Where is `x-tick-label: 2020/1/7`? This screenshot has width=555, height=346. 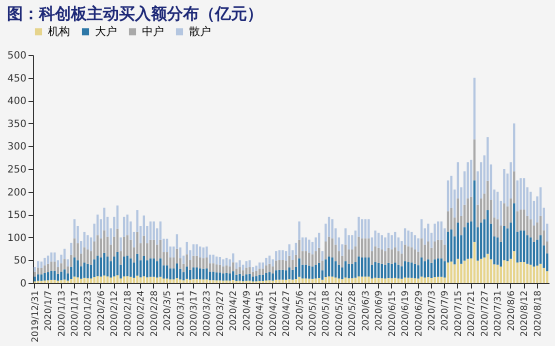 x-tick-label: 2020/1/7 is located at coordinates (49, 310).